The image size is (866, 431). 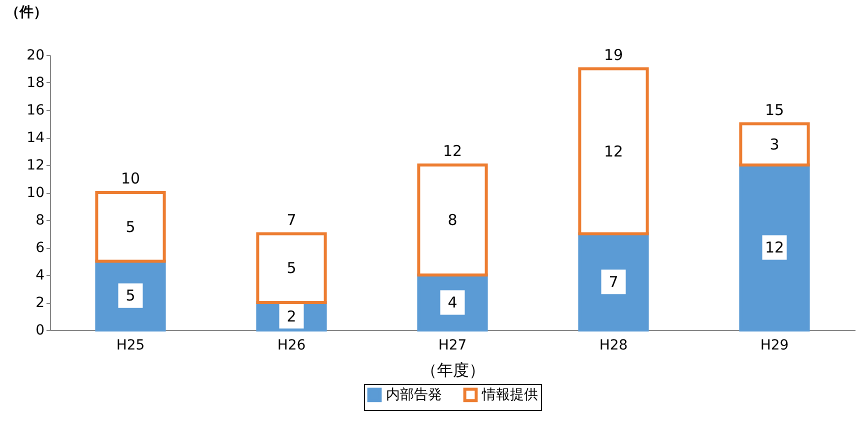 What do you see at coordinates (509, 394) in the screenshot?
I see `legend-label: 情報提供` at bounding box center [509, 394].